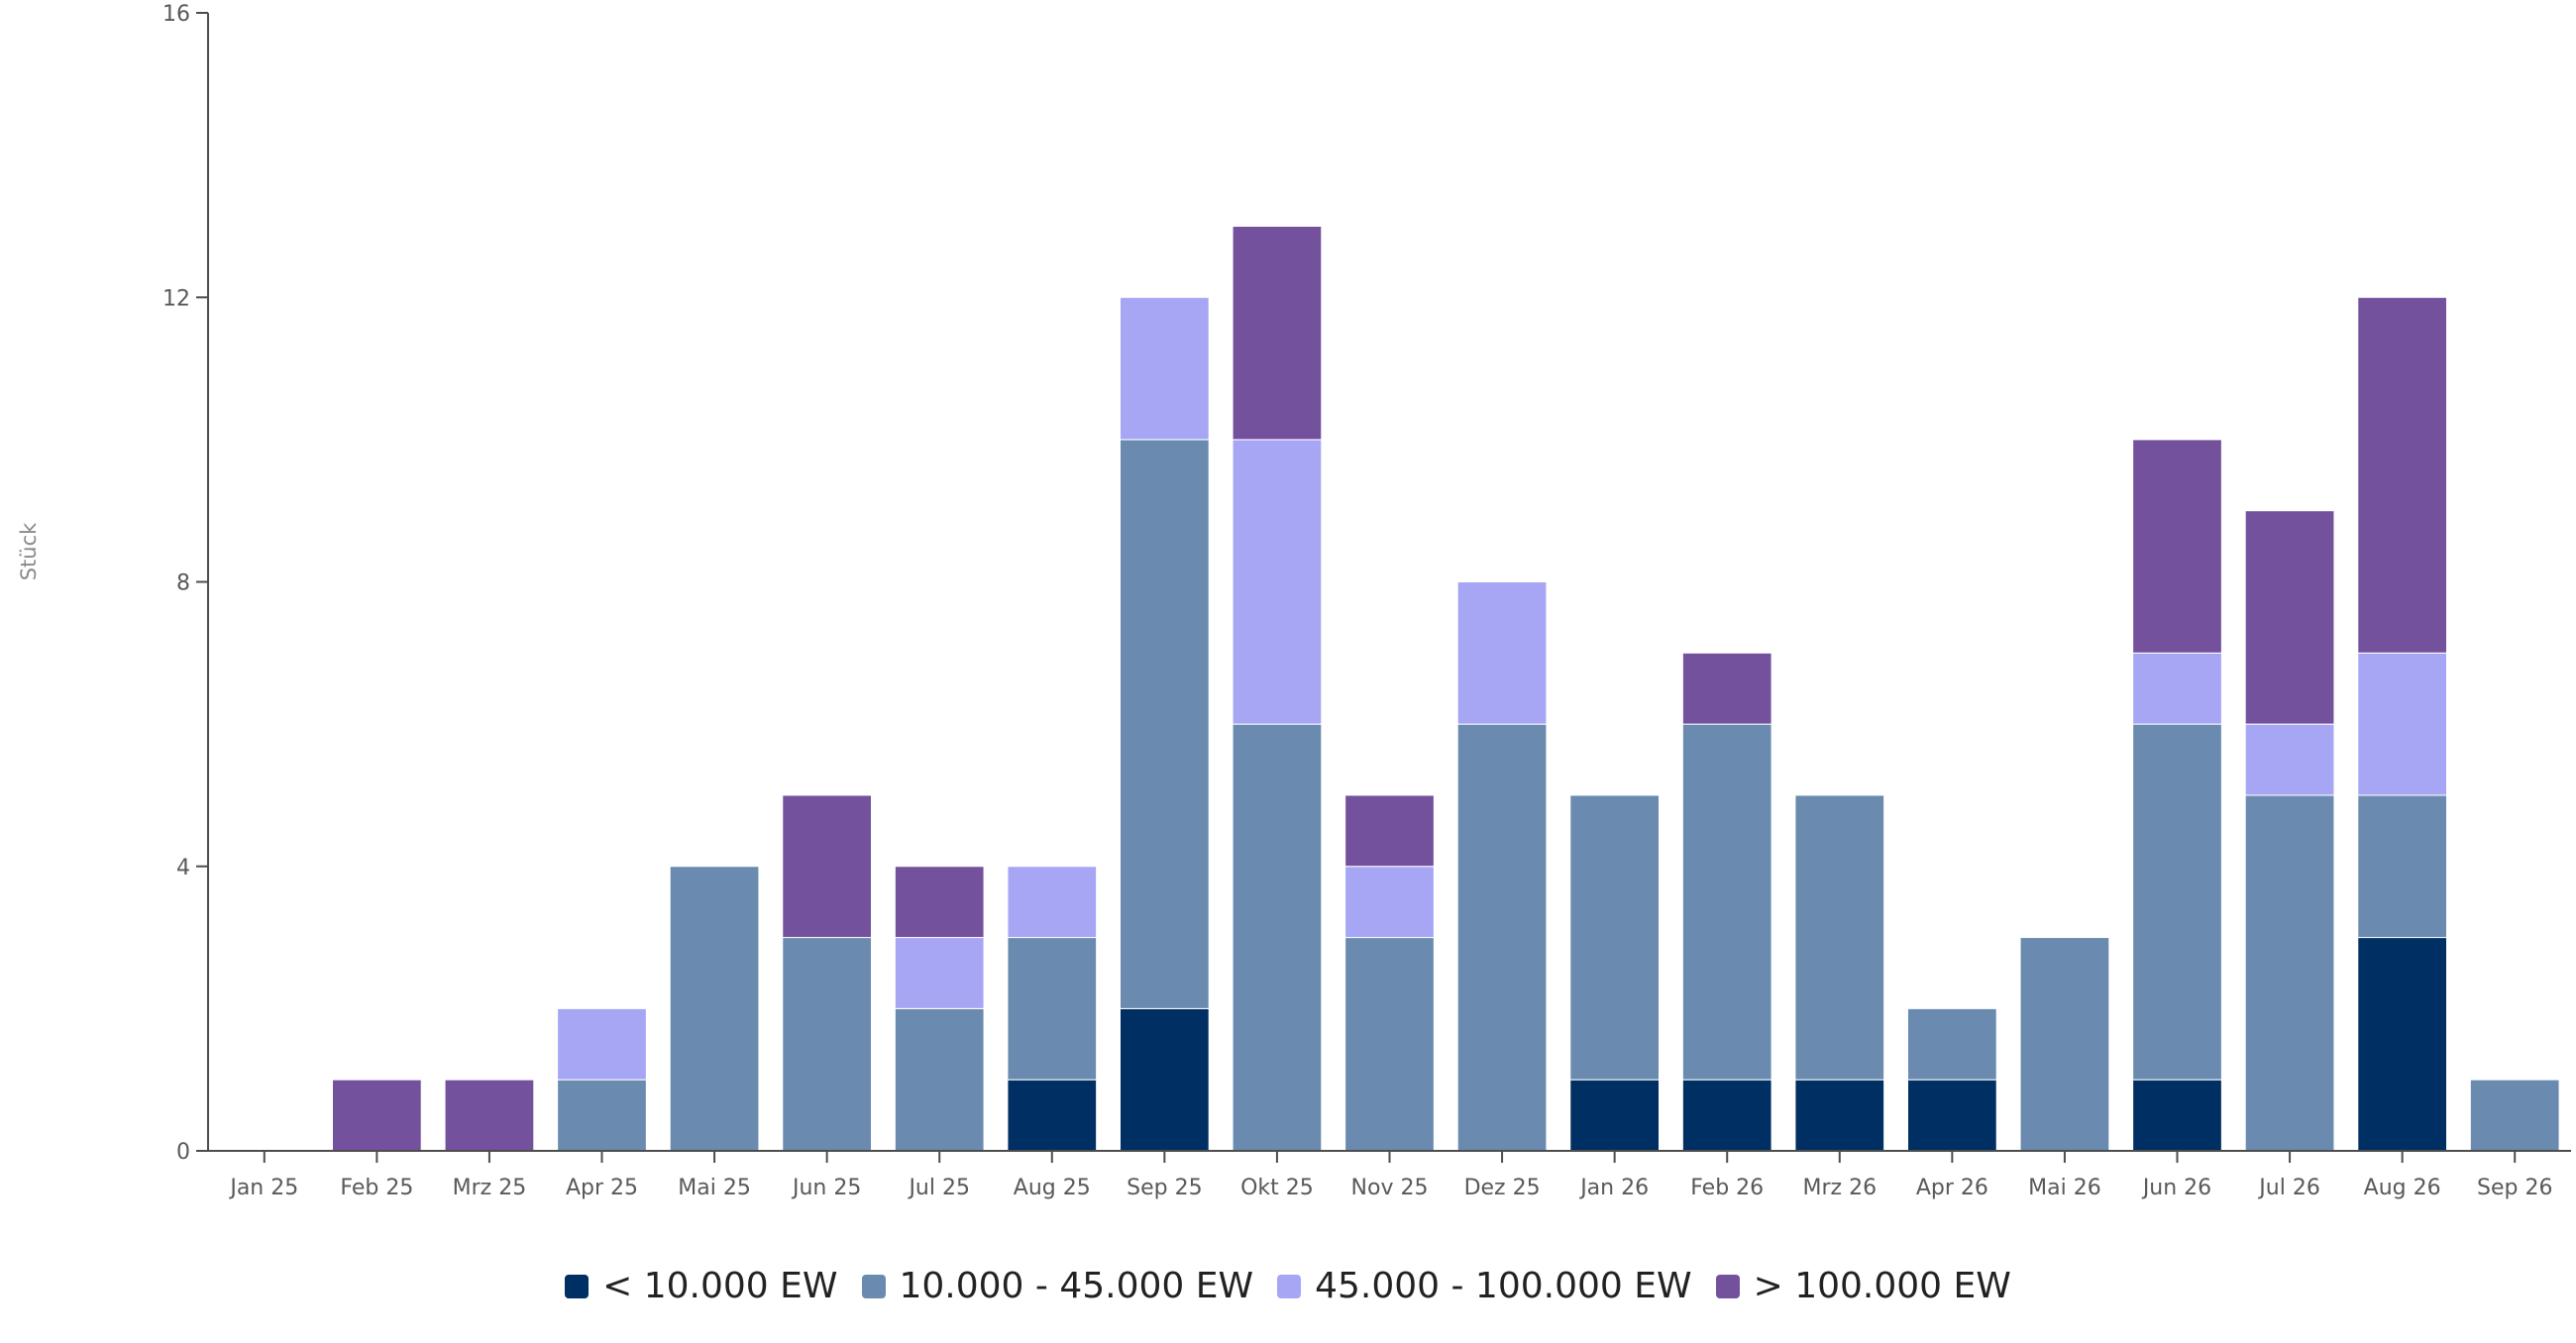  Describe the element at coordinates (720, 1286) in the screenshot. I see `legend-label: < 10.000 EW` at that location.